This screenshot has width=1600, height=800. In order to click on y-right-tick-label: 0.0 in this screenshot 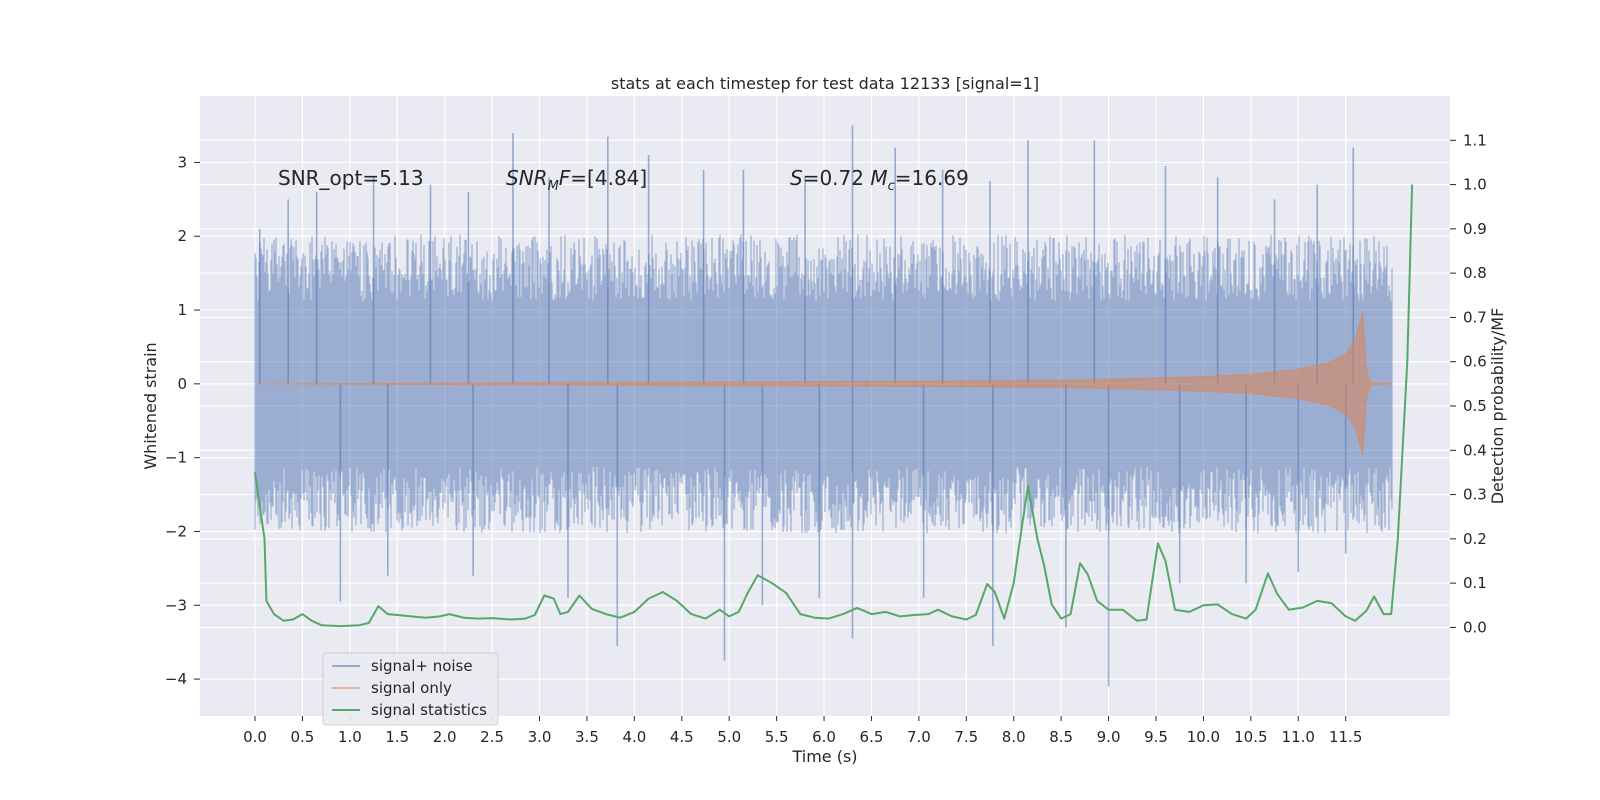, I will do `click(1475, 627)`.